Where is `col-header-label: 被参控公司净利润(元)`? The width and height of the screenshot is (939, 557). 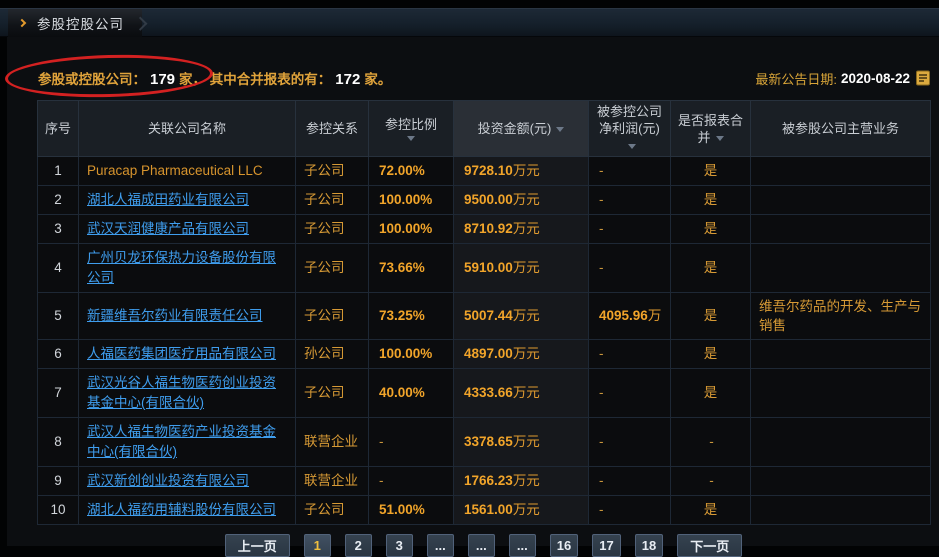
col-header-label: 被参控公司净利润(元) is located at coordinates (629, 120).